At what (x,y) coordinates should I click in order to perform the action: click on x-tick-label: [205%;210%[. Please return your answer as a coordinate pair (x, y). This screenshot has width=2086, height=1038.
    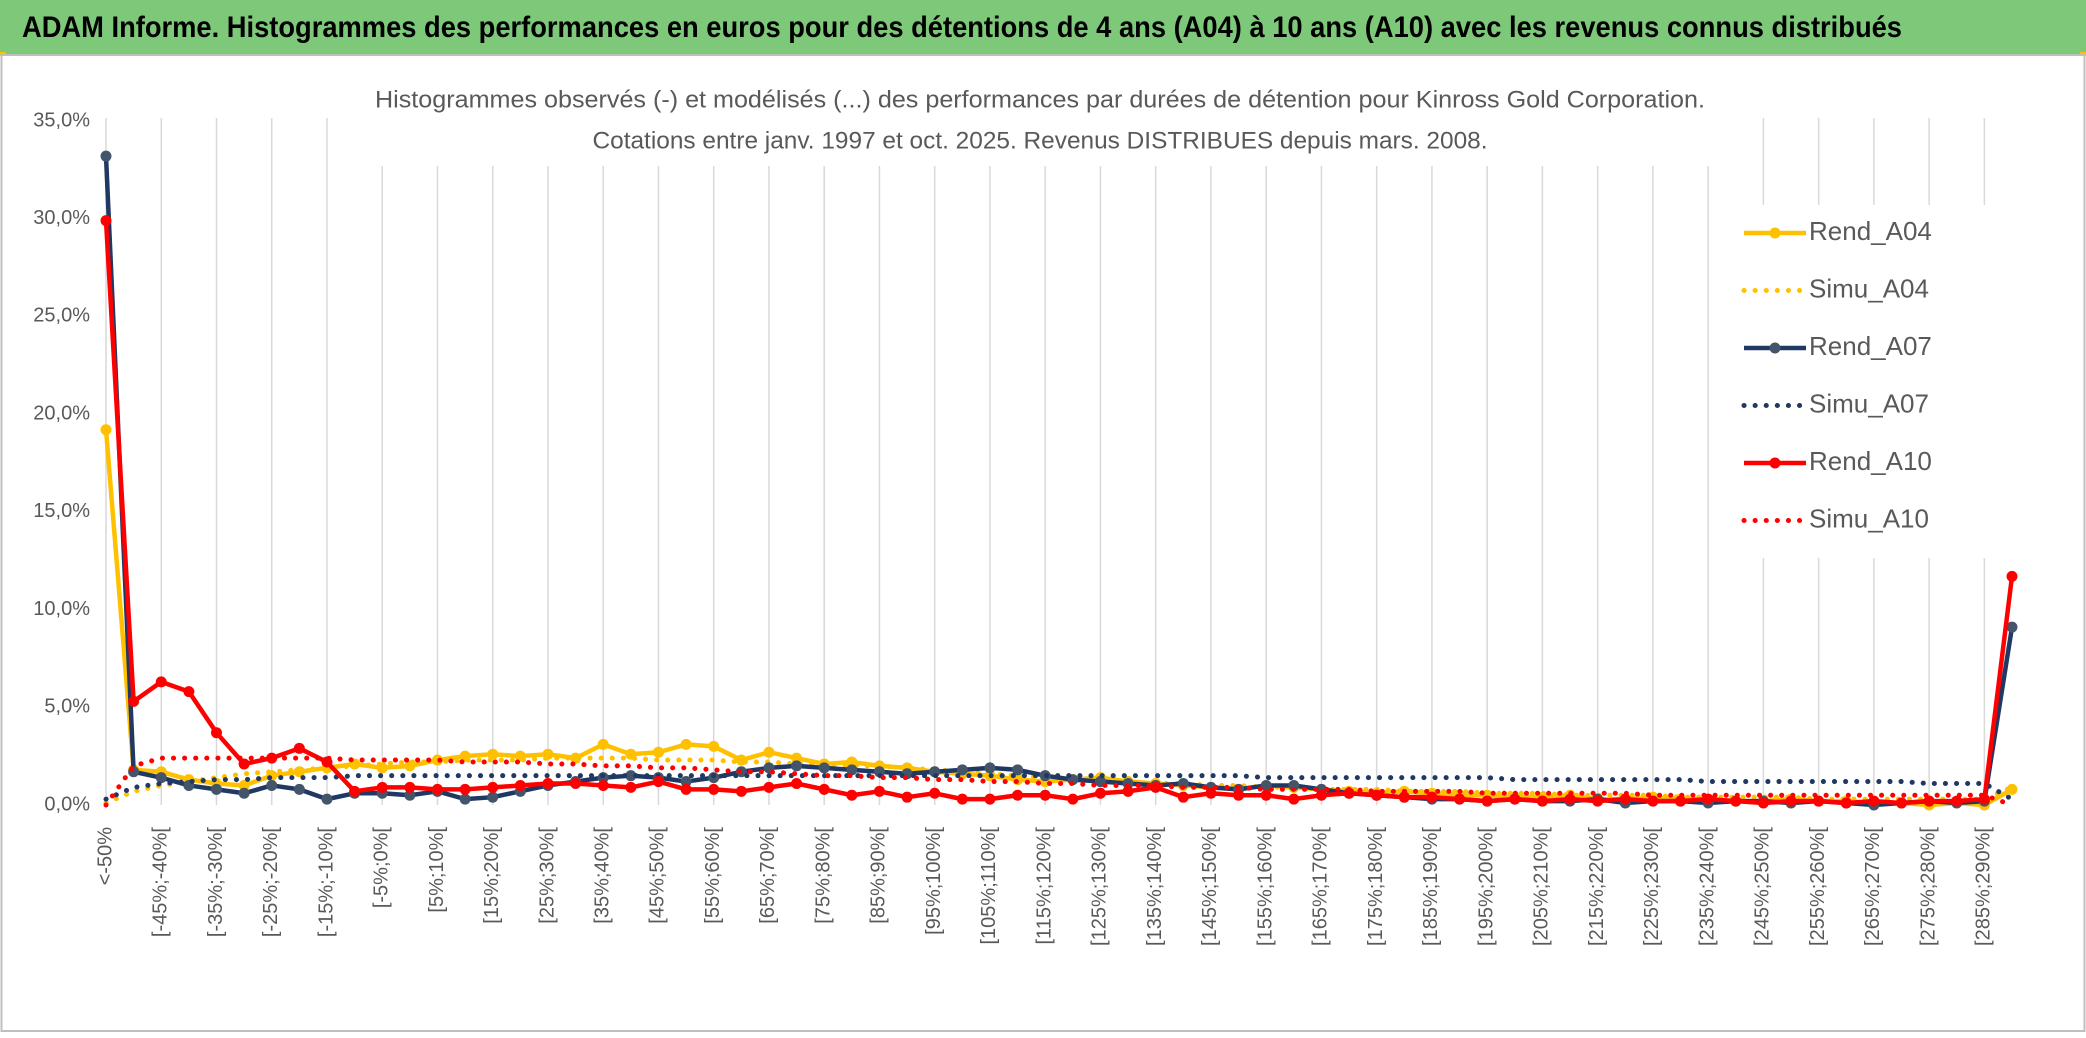
    Looking at the image, I should click on (1542, 886).